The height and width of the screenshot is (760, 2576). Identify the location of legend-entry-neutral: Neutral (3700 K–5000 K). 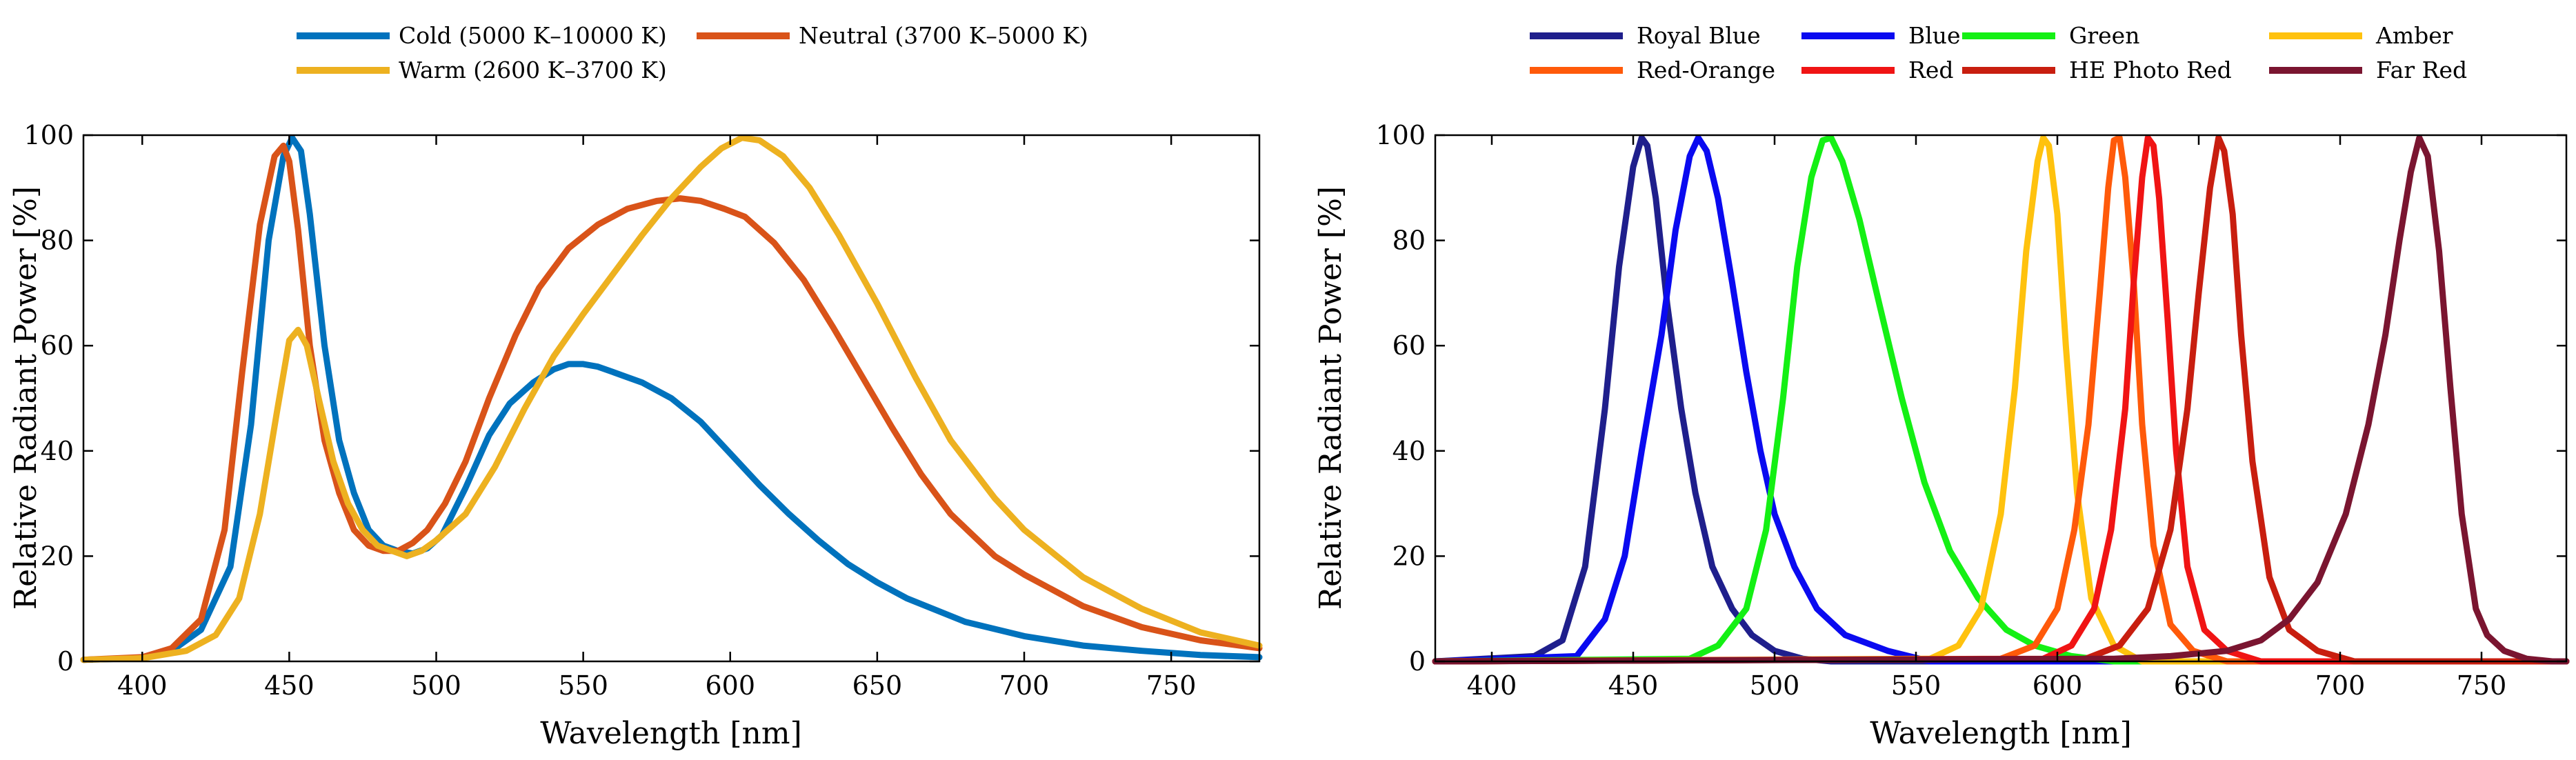
(892, 35).